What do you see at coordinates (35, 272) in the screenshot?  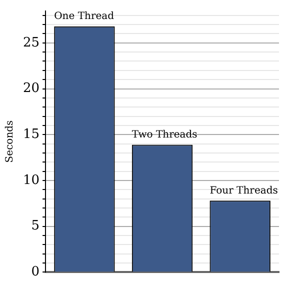 I see `y-tick-label: 0` at bounding box center [35, 272].